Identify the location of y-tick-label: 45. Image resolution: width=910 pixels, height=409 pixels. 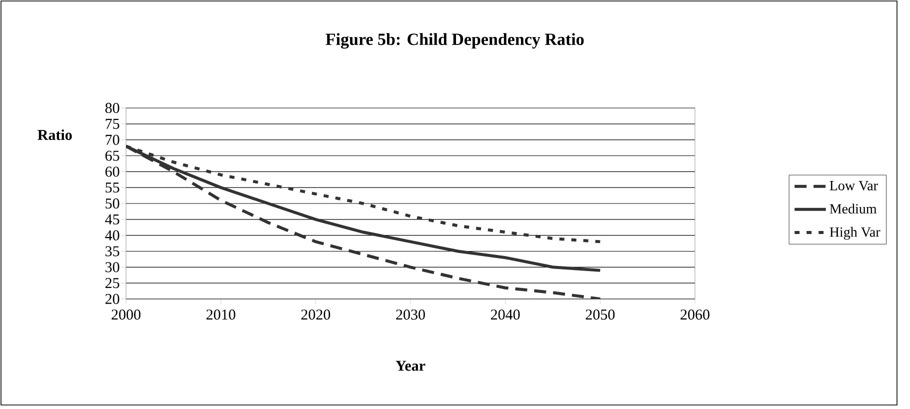
(112, 219).